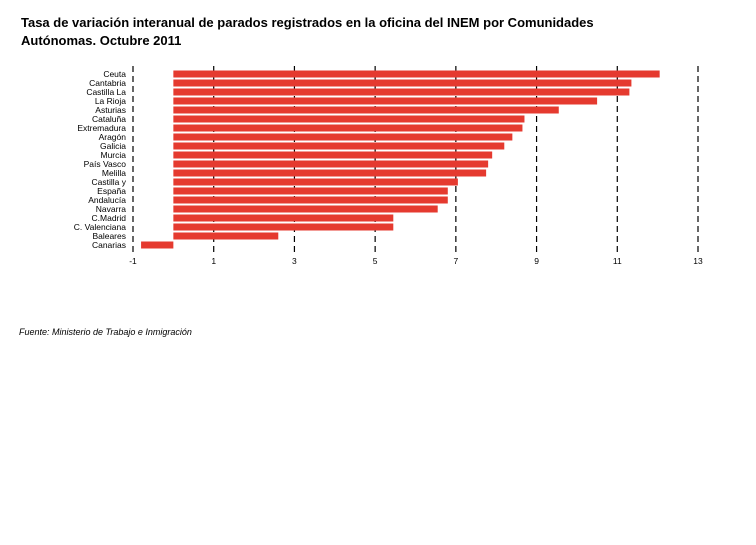  I want to click on category-label: Aragón, so click(113, 137).